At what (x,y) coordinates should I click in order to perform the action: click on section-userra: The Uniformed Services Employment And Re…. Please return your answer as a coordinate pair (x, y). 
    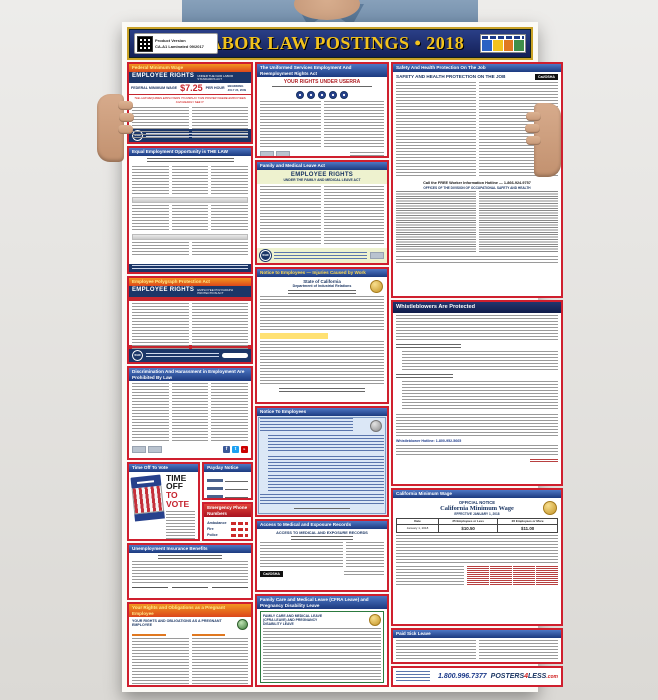
    Looking at the image, I should click on (322, 110).